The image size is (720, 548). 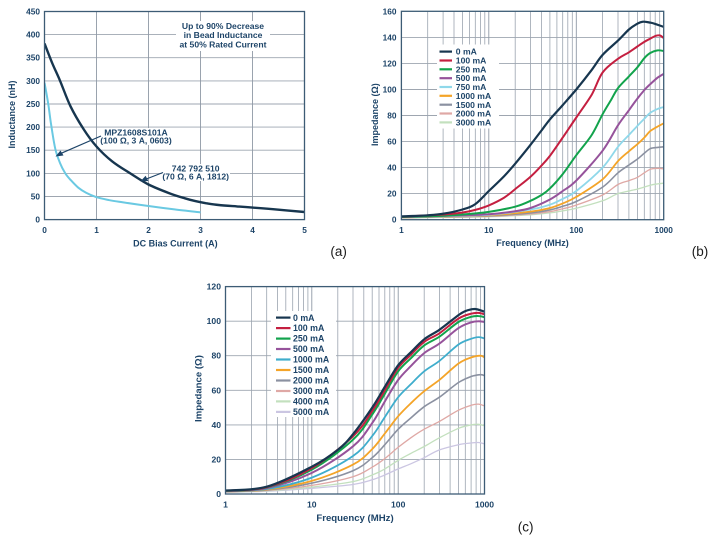 What do you see at coordinates (33, 150) in the screenshot?
I see `svg-text: 150` at bounding box center [33, 150].